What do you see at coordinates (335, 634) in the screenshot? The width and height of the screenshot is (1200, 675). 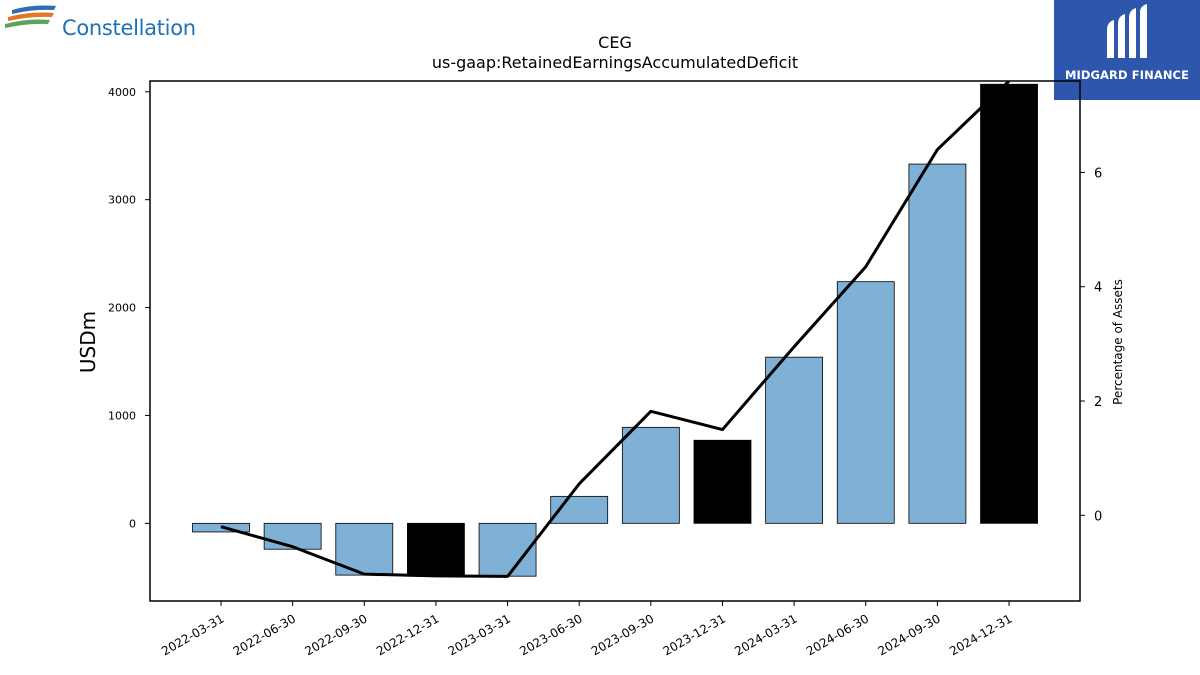 I see `x-tick-label: 2022-09-30` at bounding box center [335, 634].